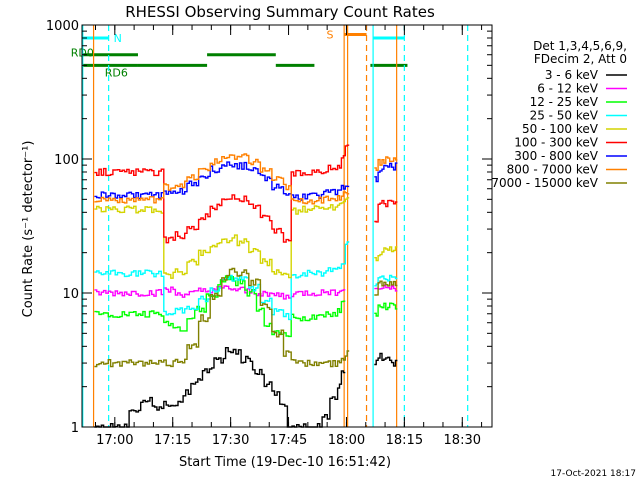 This screenshot has height=480, width=640. I want to click on x-tick-label: 17:30, so click(230, 440).